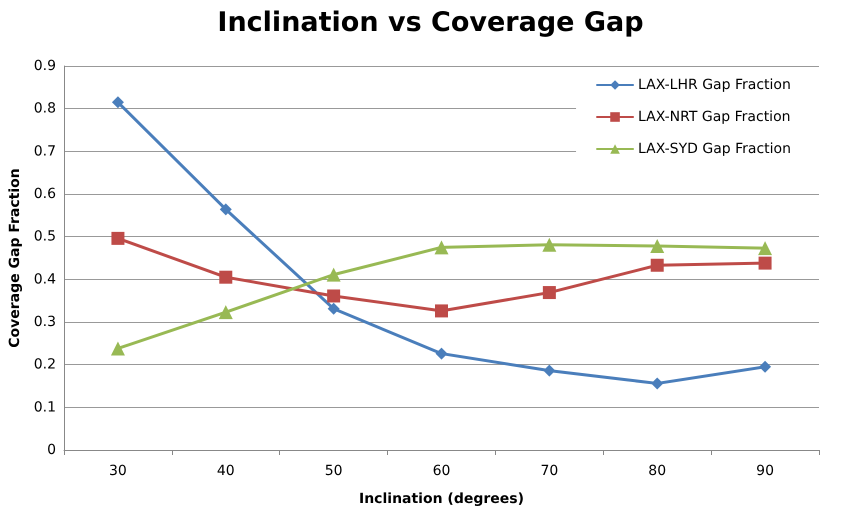 Image resolution: width=861 pixels, height=519 pixels. I want to click on y-tick-label: 0, so click(51, 450).